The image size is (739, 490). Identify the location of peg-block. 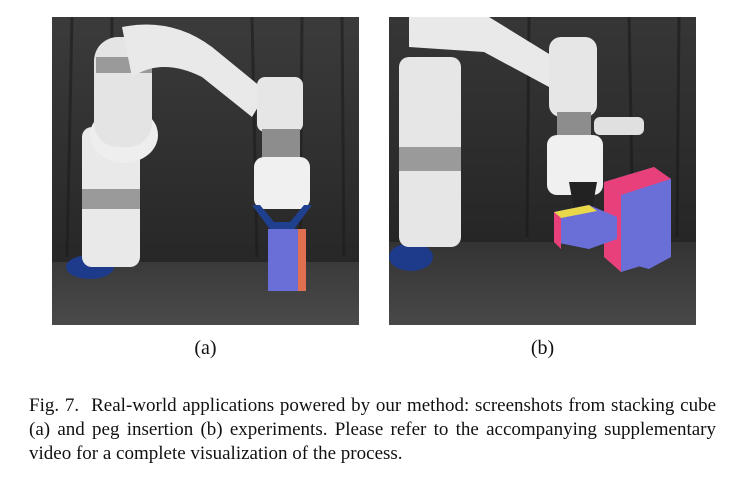
(612, 219).